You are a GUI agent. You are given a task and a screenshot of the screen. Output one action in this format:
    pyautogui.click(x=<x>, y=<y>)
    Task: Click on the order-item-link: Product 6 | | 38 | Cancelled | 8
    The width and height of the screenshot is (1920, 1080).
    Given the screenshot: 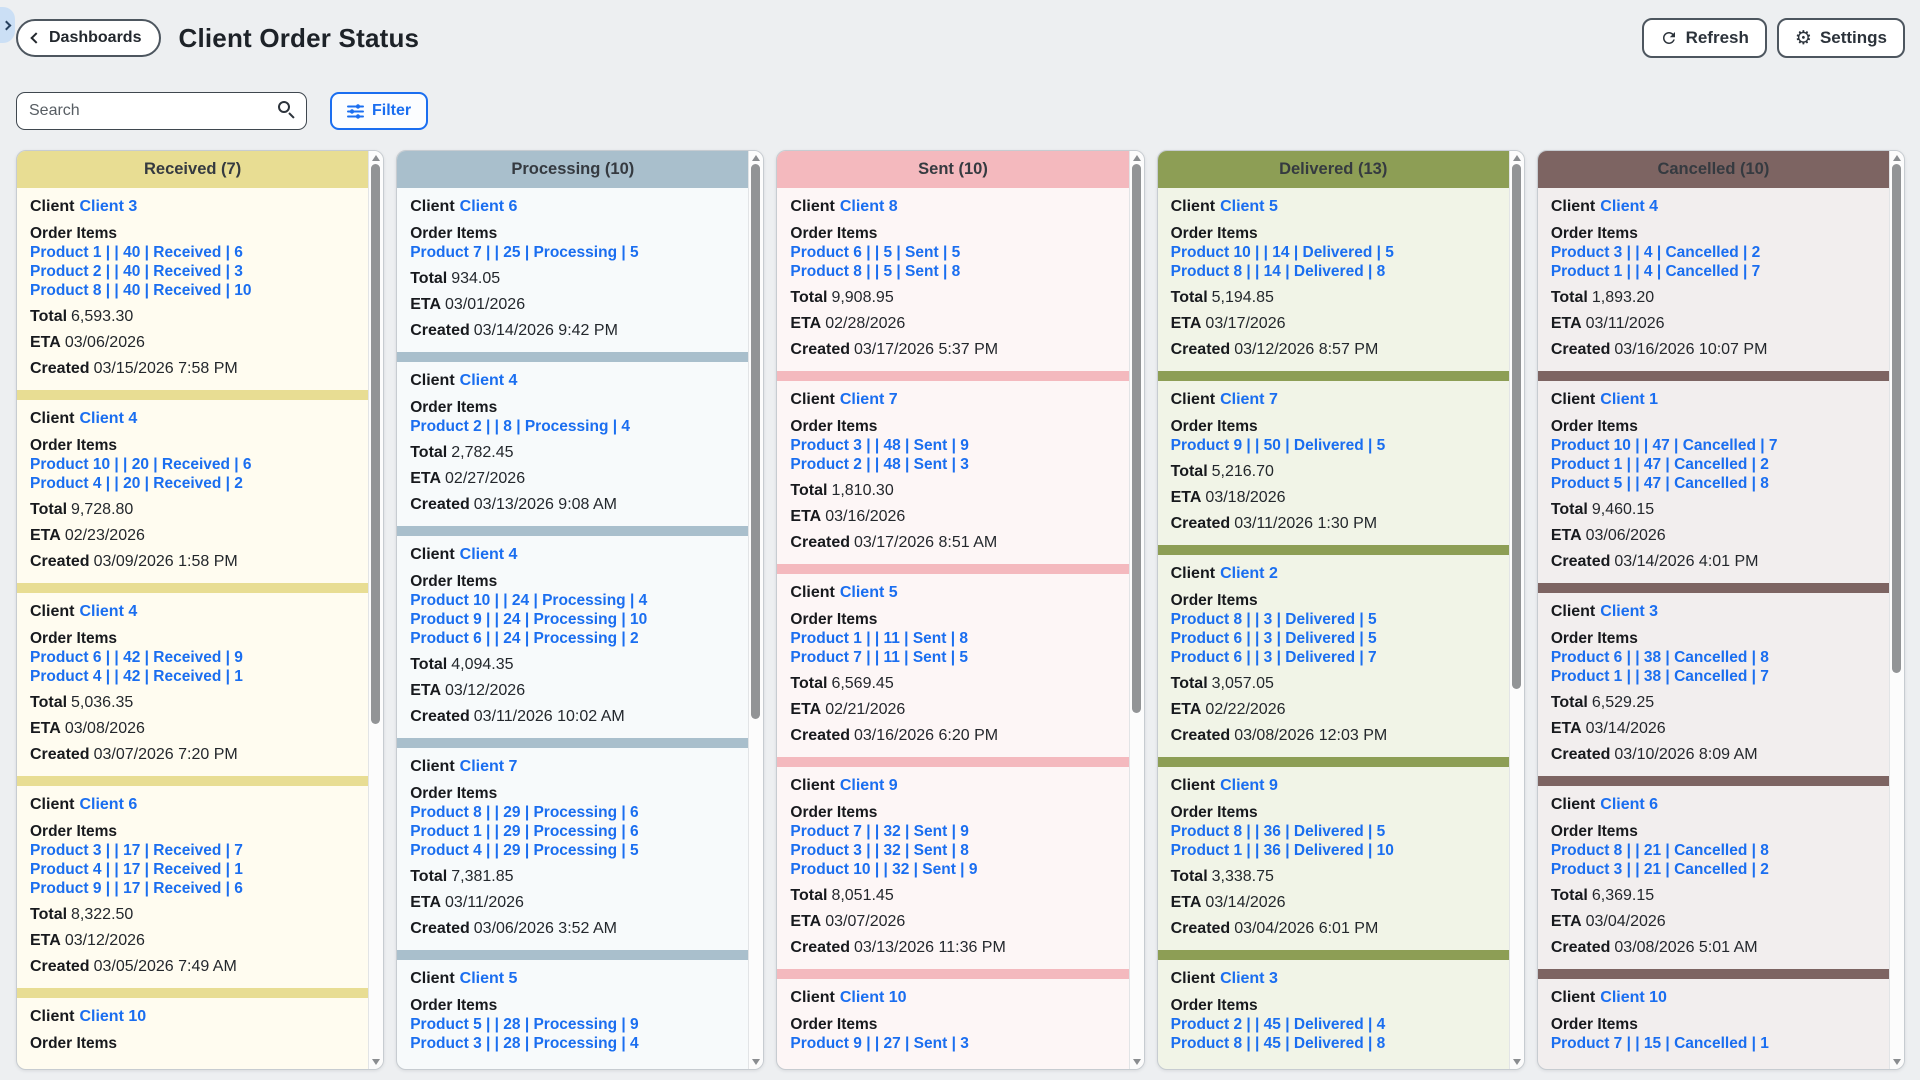 What is the action you would take?
    pyautogui.click(x=1659, y=657)
    